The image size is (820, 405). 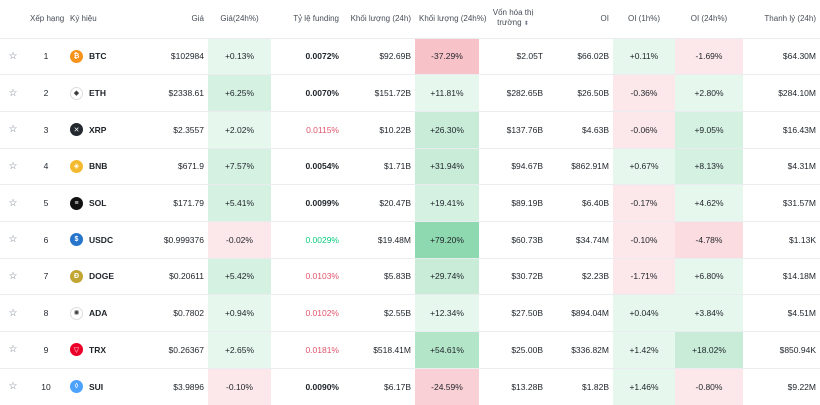 What do you see at coordinates (307, 56) in the screenshot?
I see `funding-cell: 0.0072%` at bounding box center [307, 56].